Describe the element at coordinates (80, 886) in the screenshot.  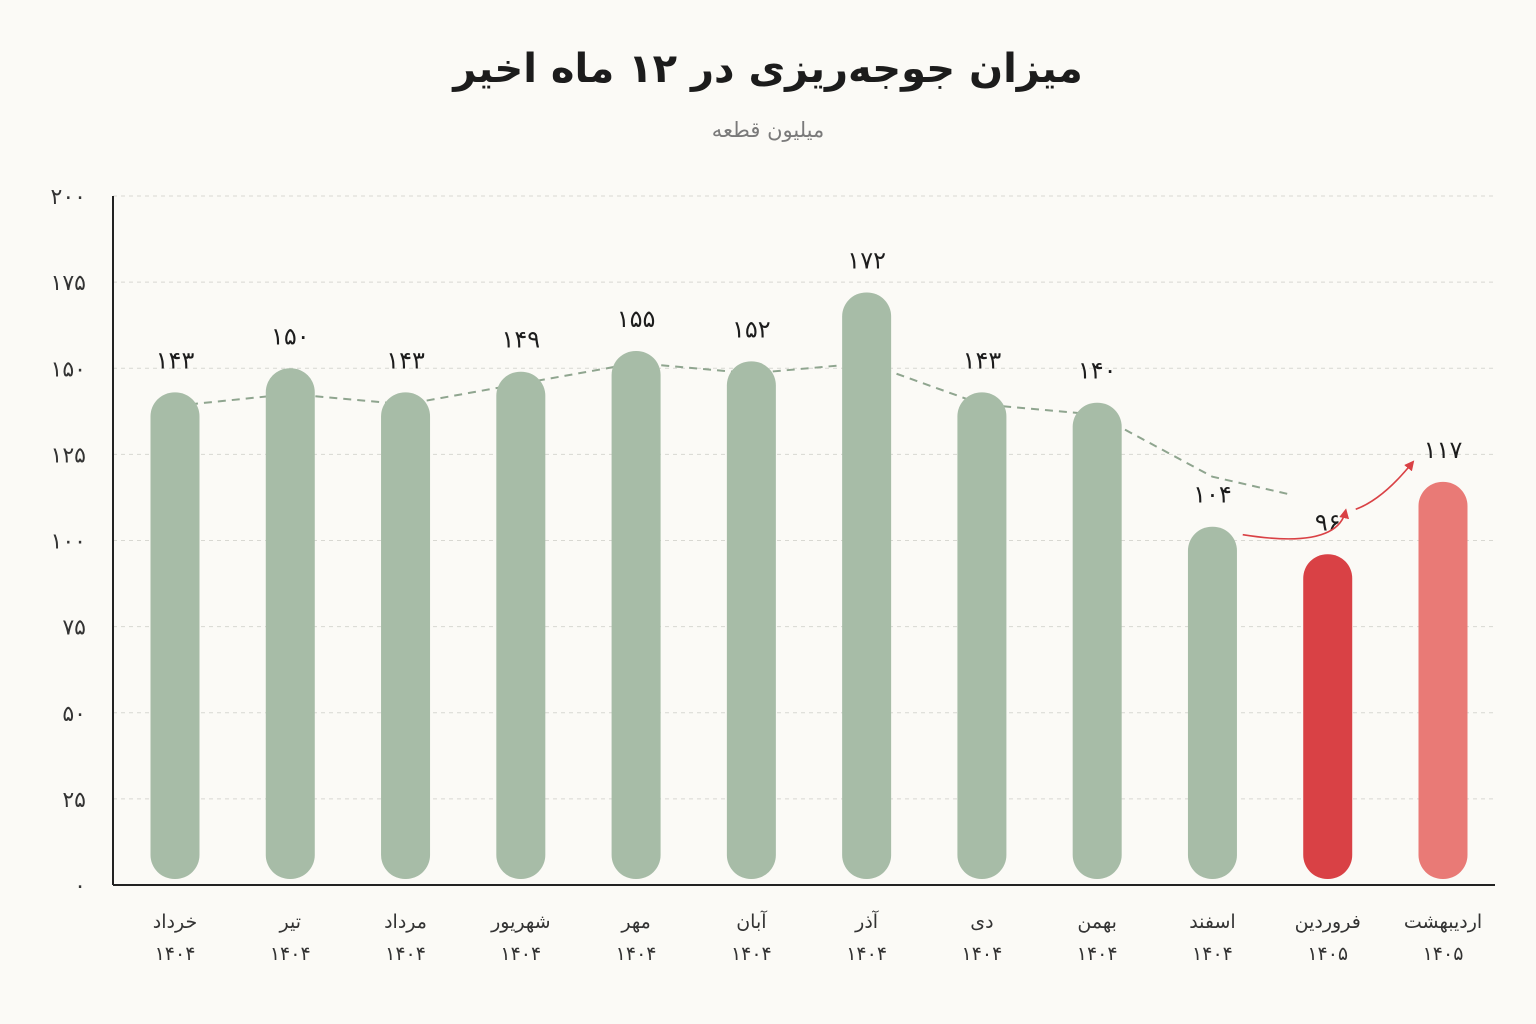
I see `y-tick-label: ۰` at that location.